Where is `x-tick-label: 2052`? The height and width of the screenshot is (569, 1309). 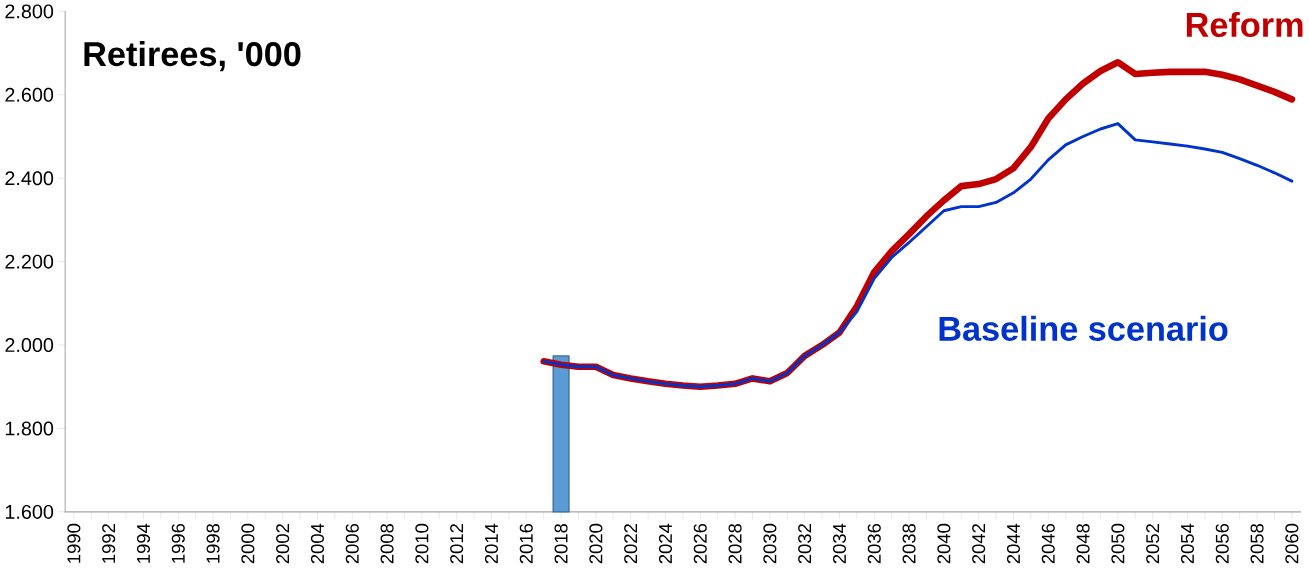
x-tick-label: 2052 is located at coordinates (1153, 544).